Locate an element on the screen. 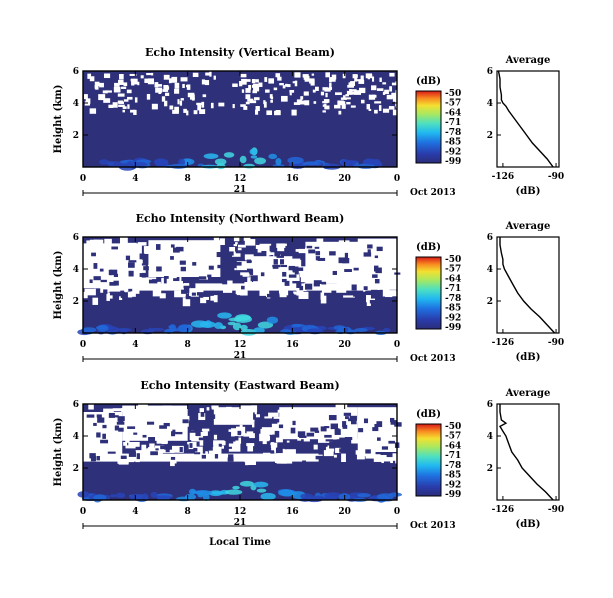  average-profile: Average 2 4 6 -126 -90 (dB) is located at coordinates (525, 459).